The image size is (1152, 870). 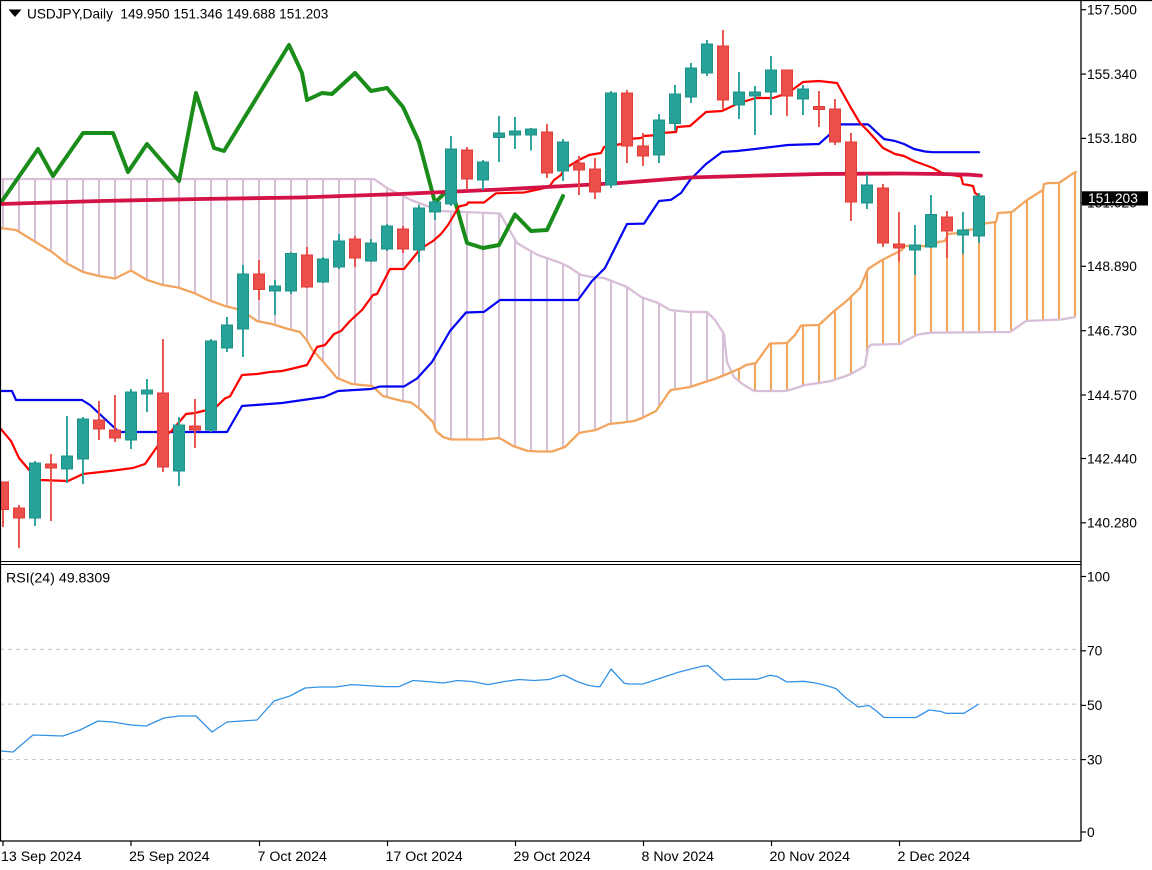 I want to click on svg-text: 100, so click(x=1098, y=576).